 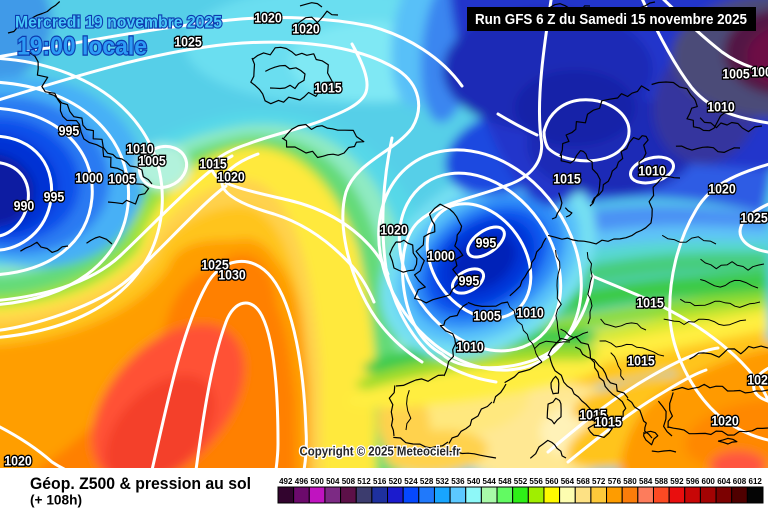 What do you see at coordinates (380, 481) in the screenshot?
I see `svg-text: 516` at bounding box center [380, 481].